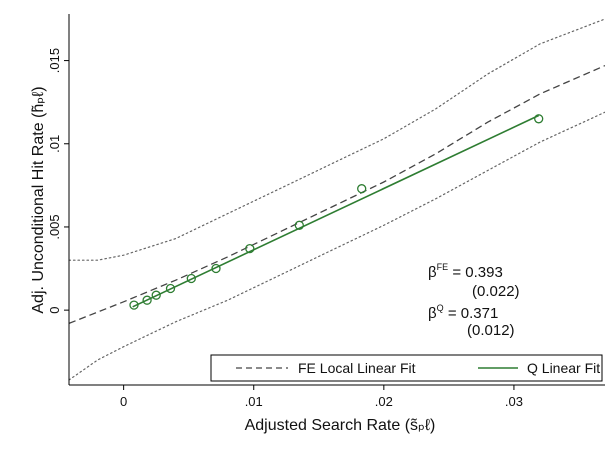 This screenshot has height=457, width=605. I want to click on x-axis-title: Adjusted Search Rate (s̃ₚℓ), so click(340, 425).